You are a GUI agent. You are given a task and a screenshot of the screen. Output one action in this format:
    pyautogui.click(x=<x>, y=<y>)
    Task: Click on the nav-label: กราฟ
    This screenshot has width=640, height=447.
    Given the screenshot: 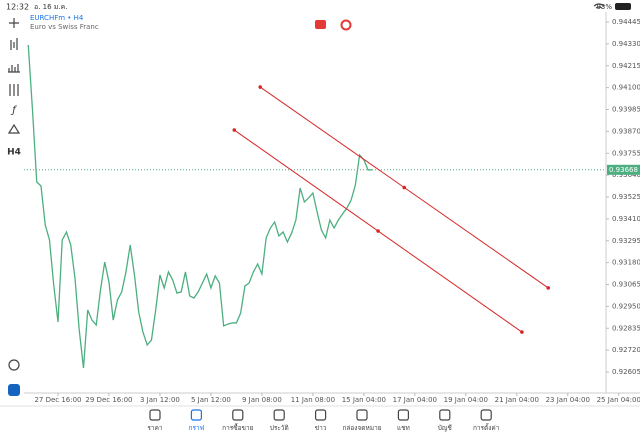 What is the action you would take?
    pyautogui.click(x=197, y=428)
    